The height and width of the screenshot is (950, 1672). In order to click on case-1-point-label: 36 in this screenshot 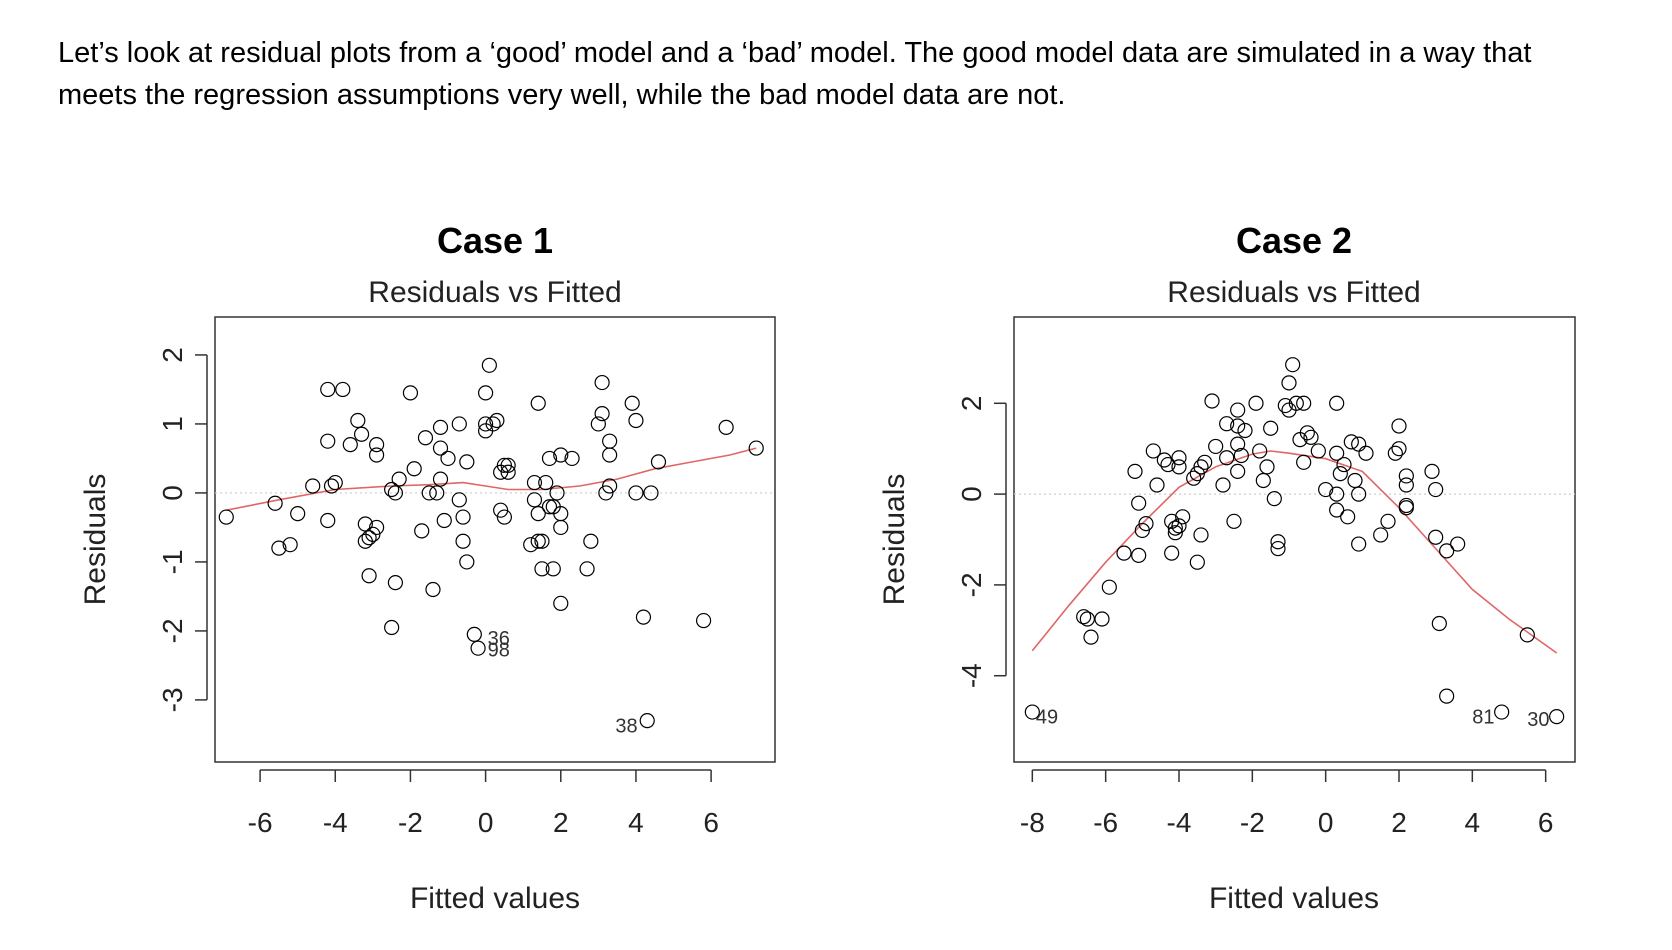, I will do `click(499, 639)`.